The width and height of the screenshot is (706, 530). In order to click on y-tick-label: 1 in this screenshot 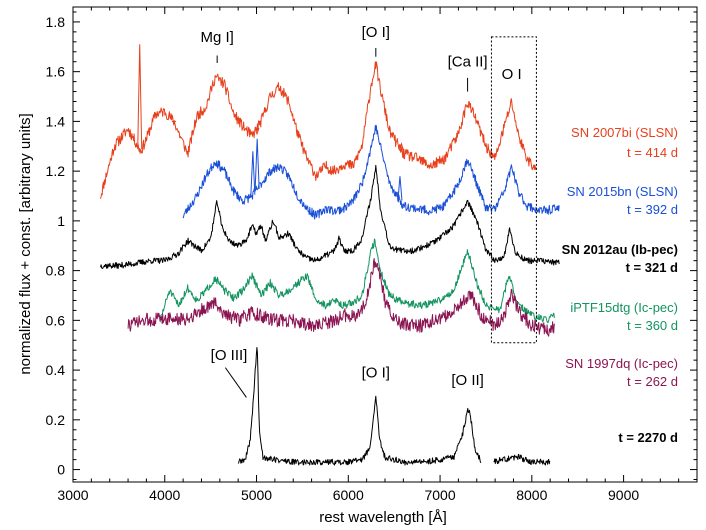, I will do `click(61, 221)`.